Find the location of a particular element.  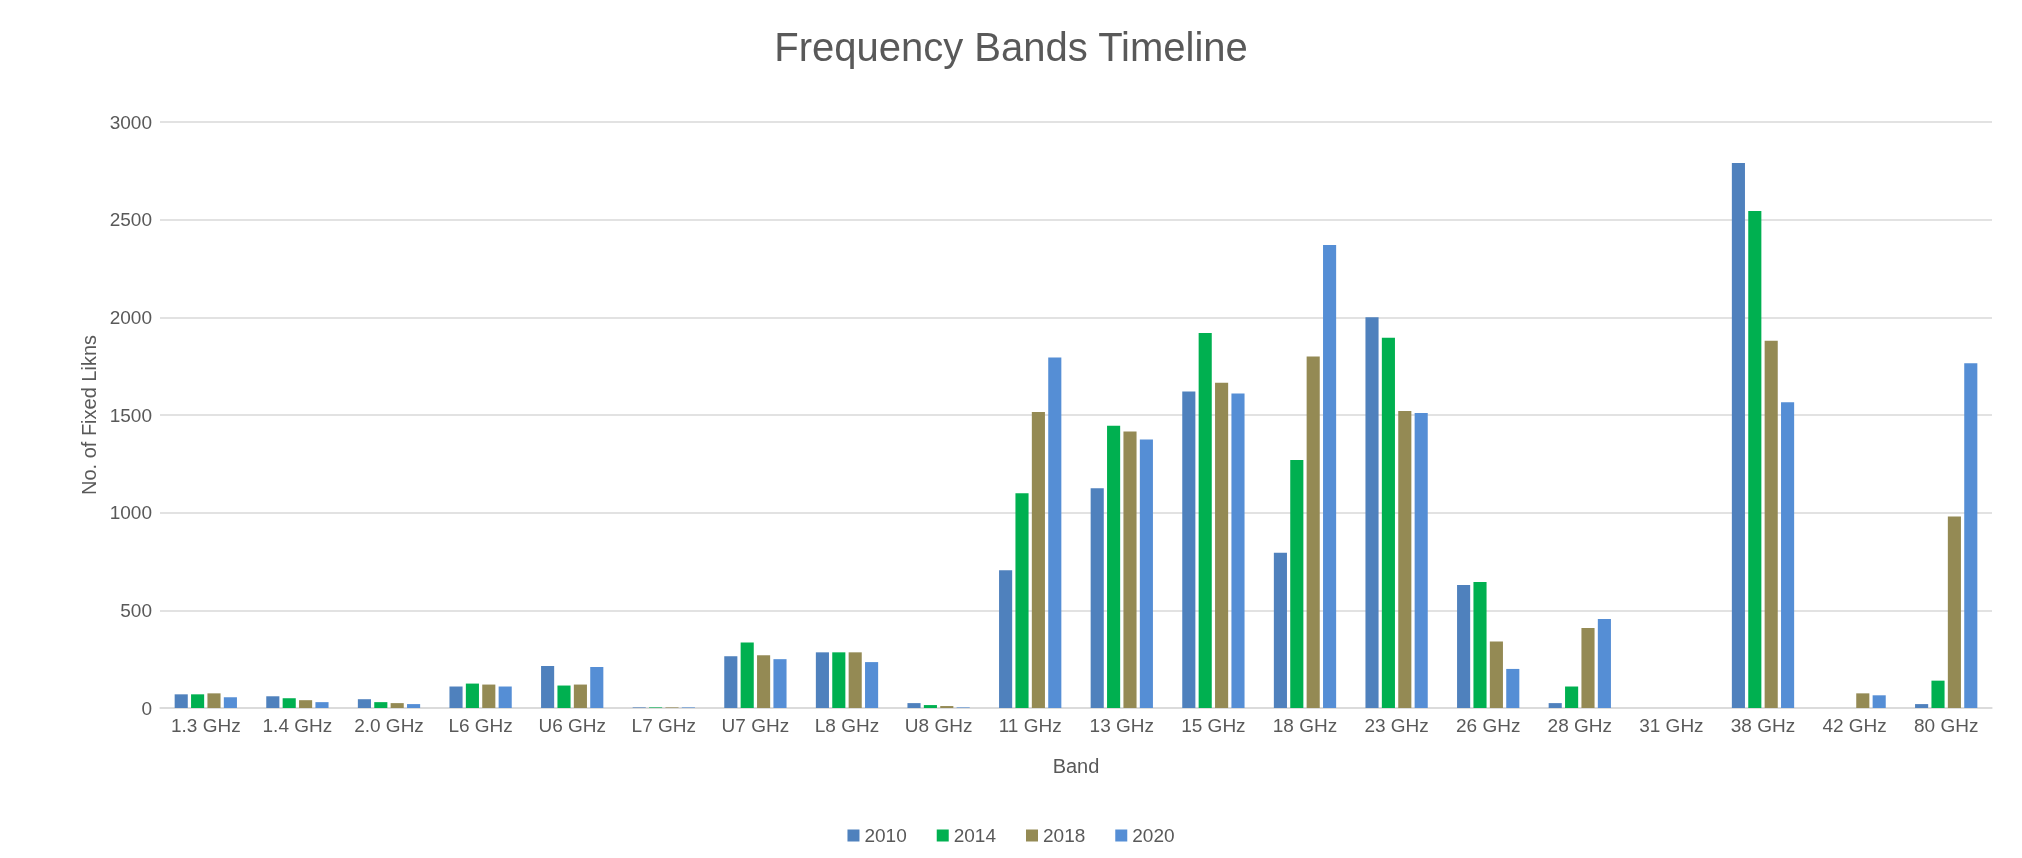

x-tick-label: 80 GHz is located at coordinates (1946, 725).